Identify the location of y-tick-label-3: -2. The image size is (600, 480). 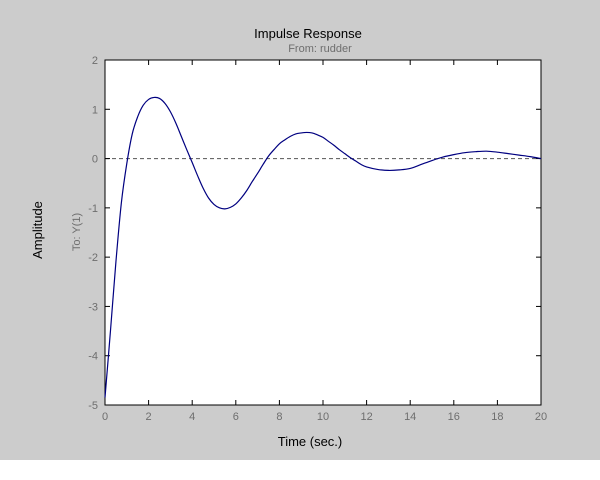
(93, 258).